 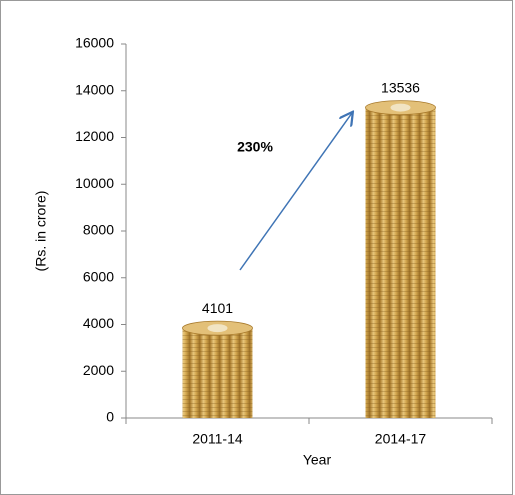 What do you see at coordinates (98, 230) in the screenshot?
I see `y-tick-label: 8000` at bounding box center [98, 230].